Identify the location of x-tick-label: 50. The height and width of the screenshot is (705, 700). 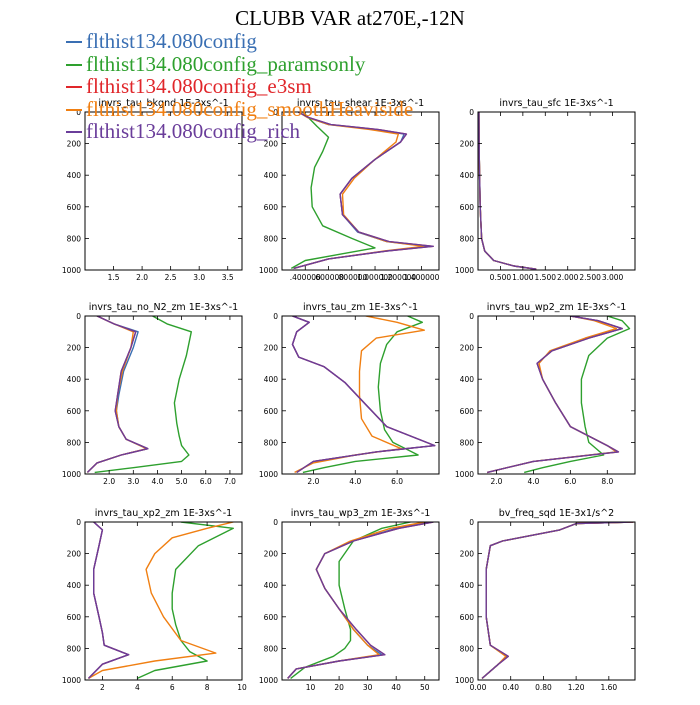
(425, 687).